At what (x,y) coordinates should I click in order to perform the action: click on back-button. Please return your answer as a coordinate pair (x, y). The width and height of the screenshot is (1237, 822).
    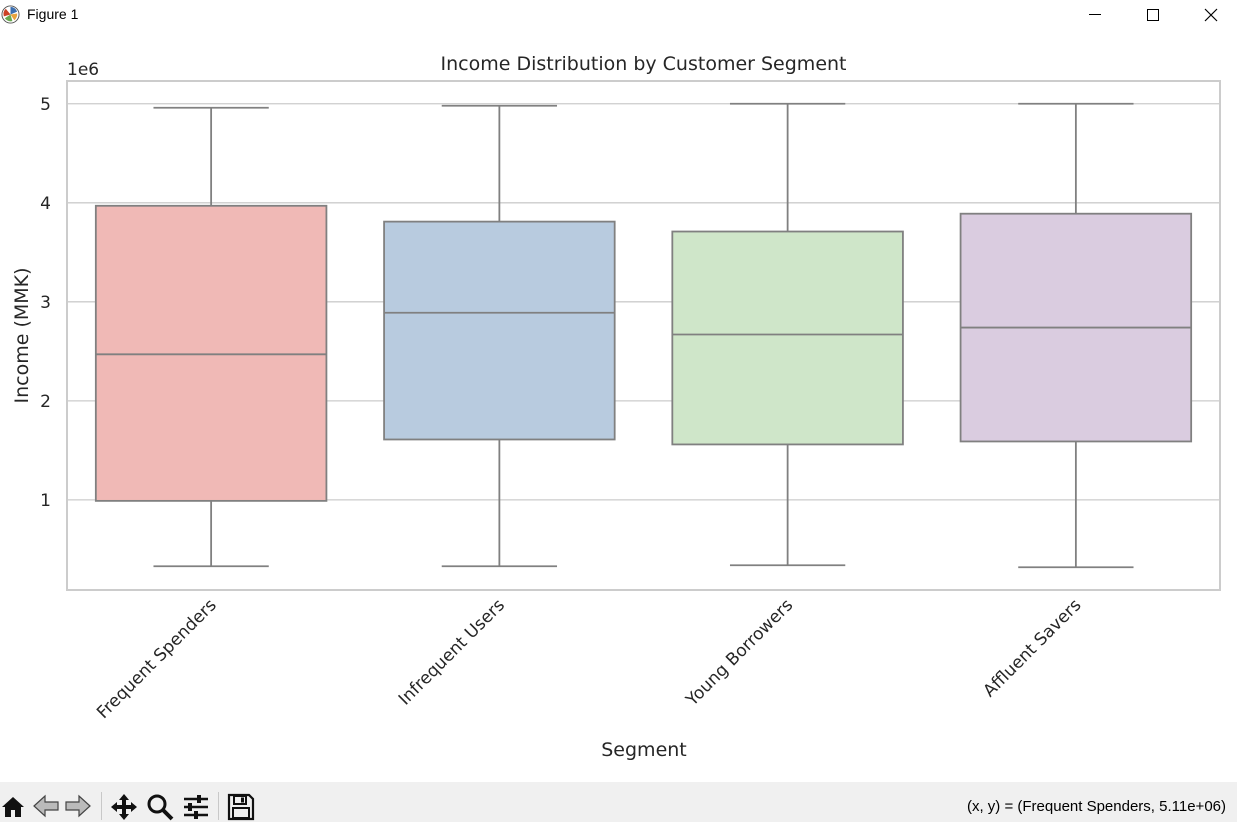
    Looking at the image, I should click on (46, 807).